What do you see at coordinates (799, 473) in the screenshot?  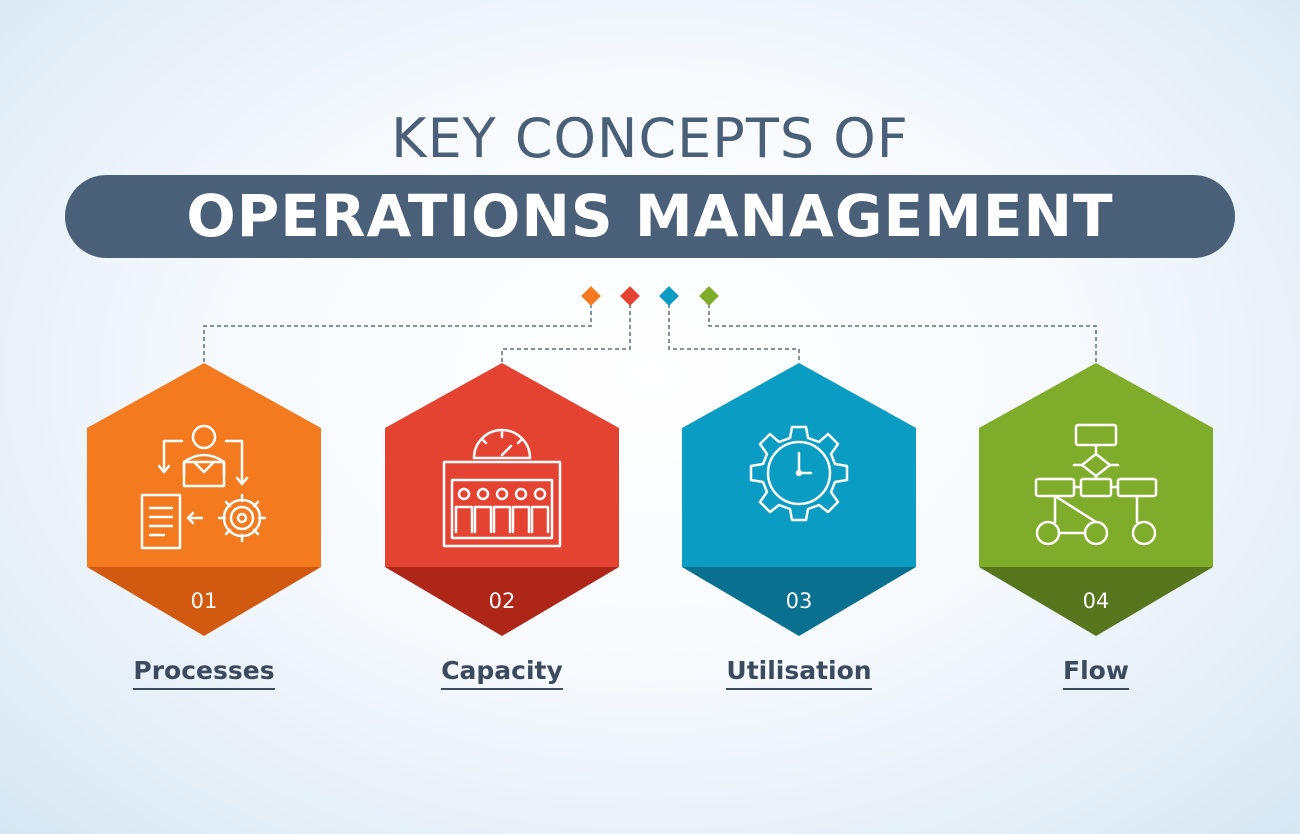 I see `gear-clock-icon` at bounding box center [799, 473].